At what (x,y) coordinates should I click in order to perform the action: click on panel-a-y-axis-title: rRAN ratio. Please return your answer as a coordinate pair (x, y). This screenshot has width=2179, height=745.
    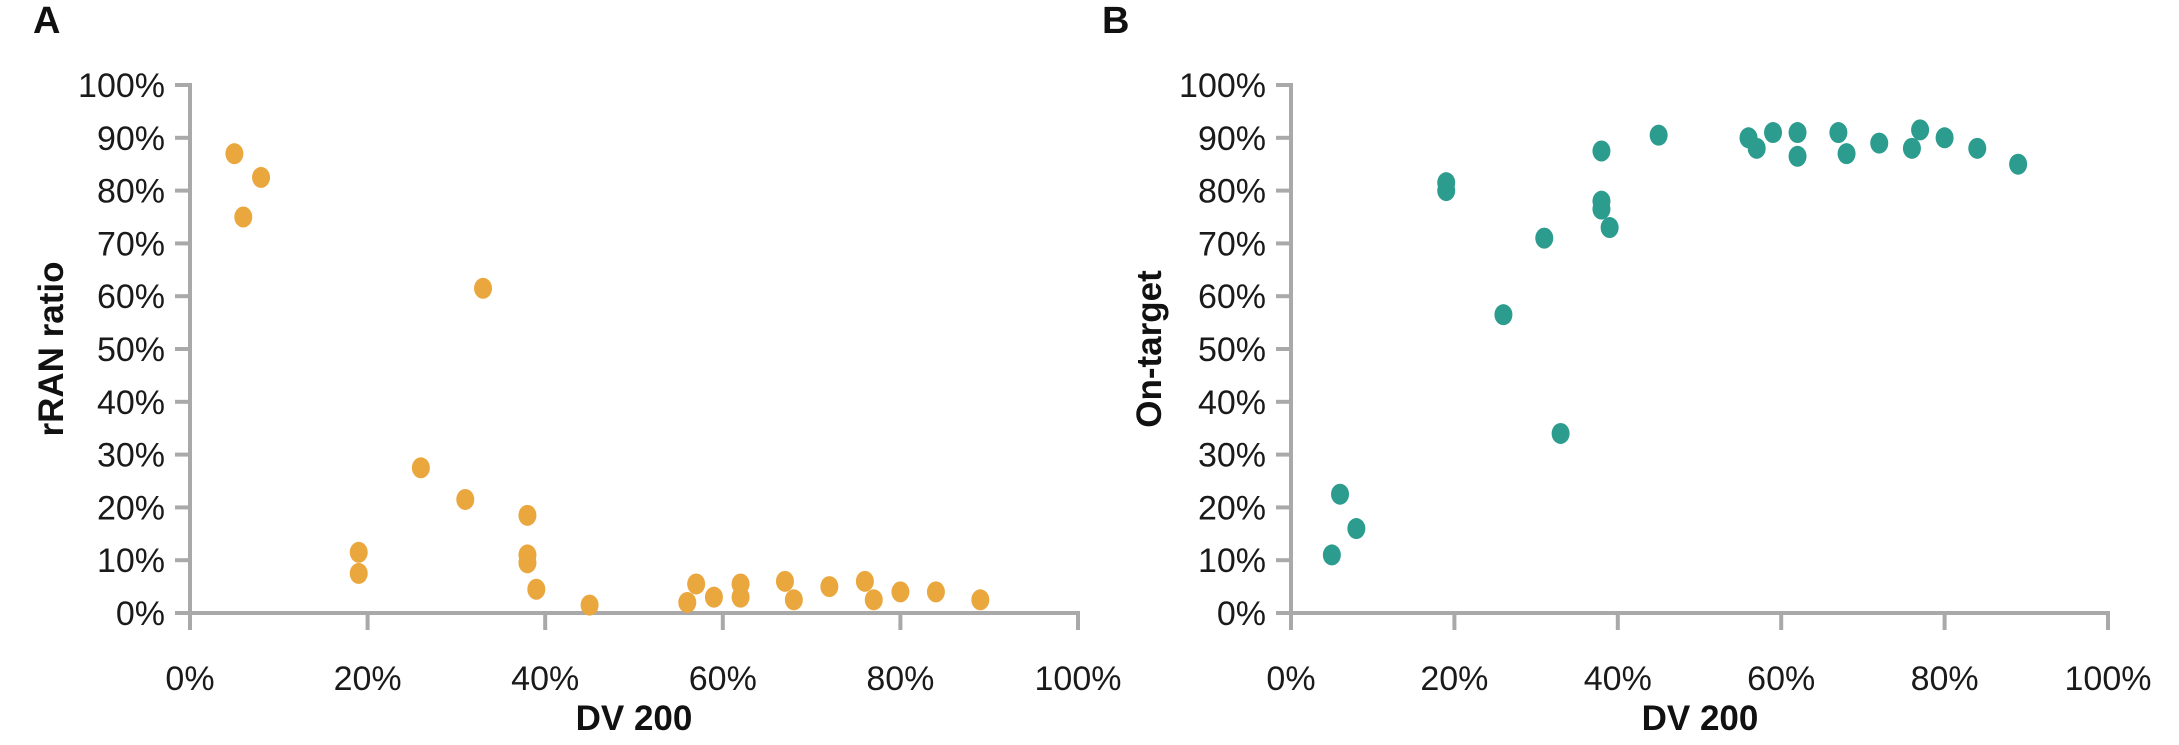
    Looking at the image, I should click on (51, 349).